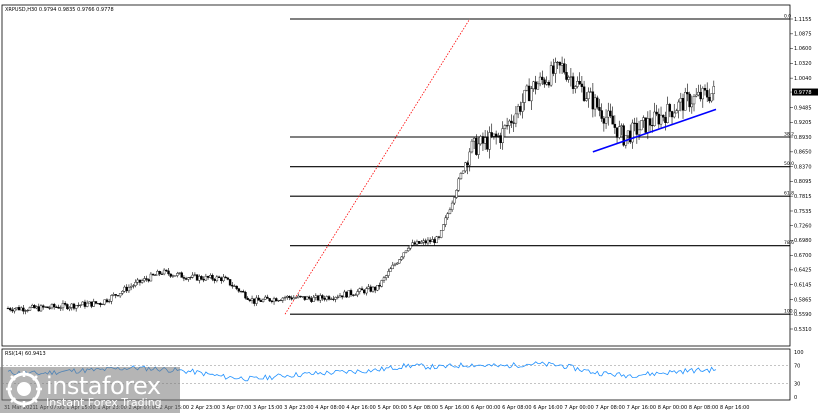 This screenshot has width=820, height=413. Describe the element at coordinates (803, 330) in the screenshot. I see `price-axis-label: 0.5310` at that location.